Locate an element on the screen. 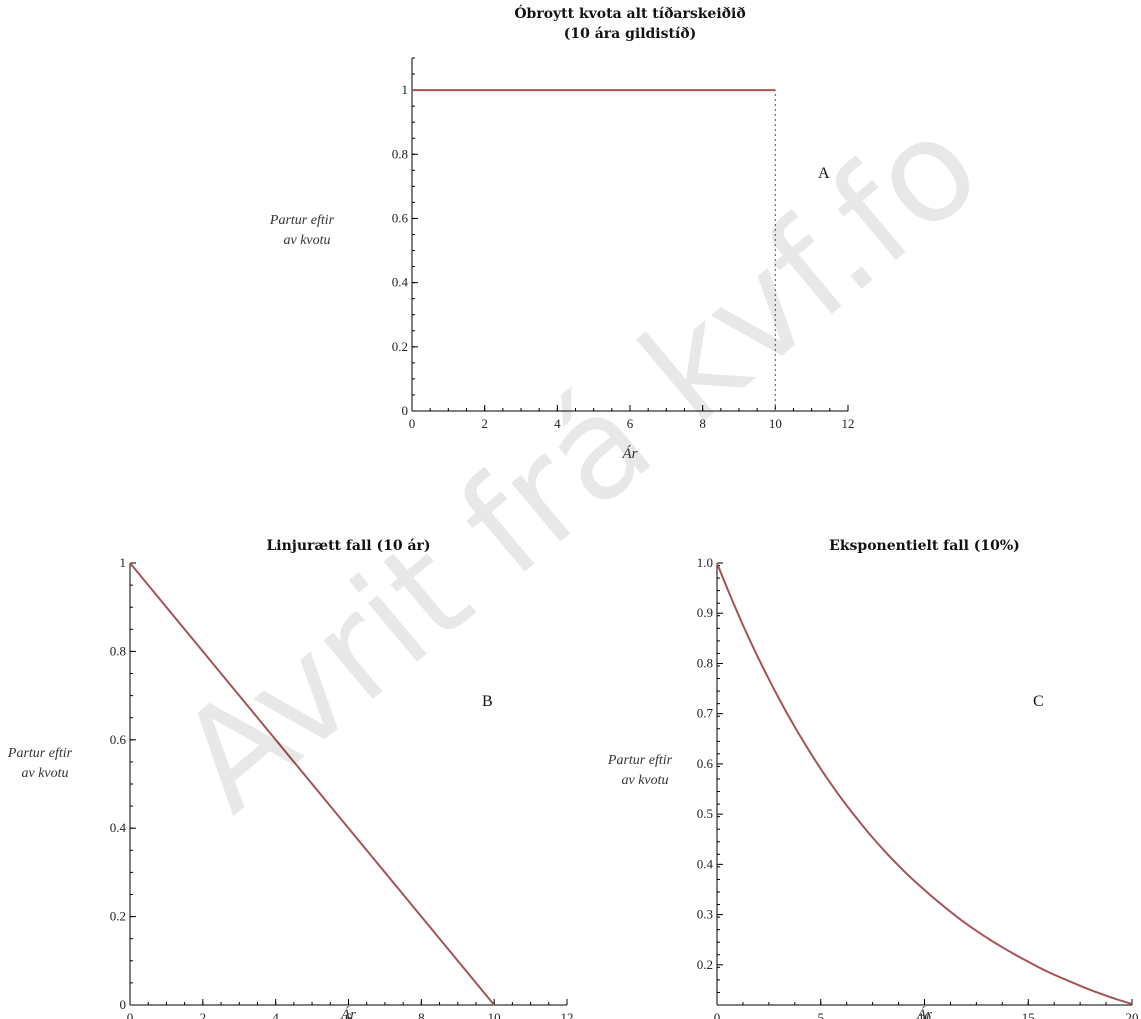 This screenshot has width=1141, height=1019. x-tick-label: 20 is located at coordinates (1132, 1014).